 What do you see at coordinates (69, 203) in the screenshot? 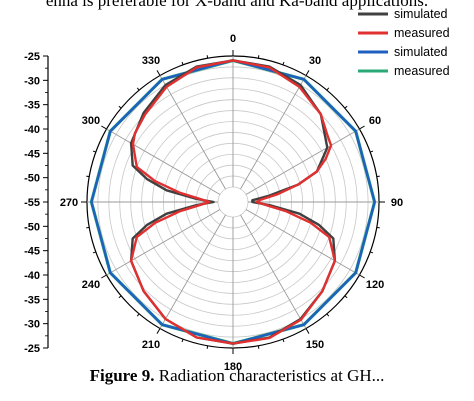
I see `angle-label-270: 270` at bounding box center [69, 203].